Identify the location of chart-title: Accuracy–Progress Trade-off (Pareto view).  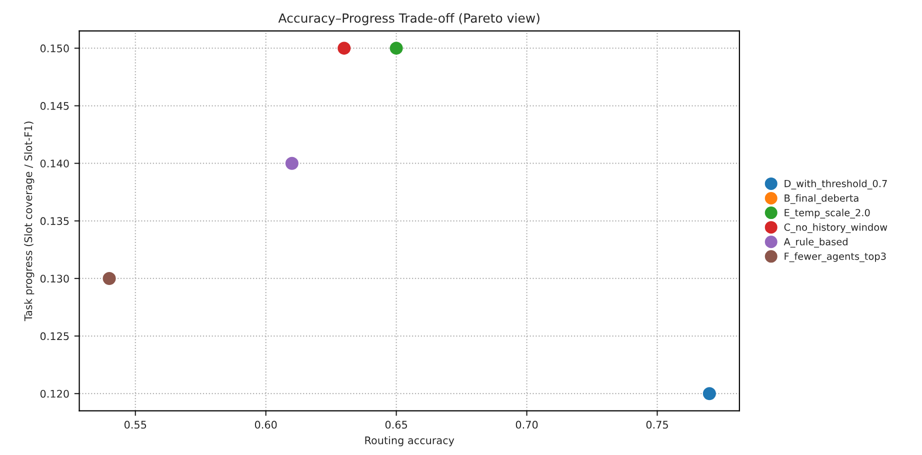
(409, 19).